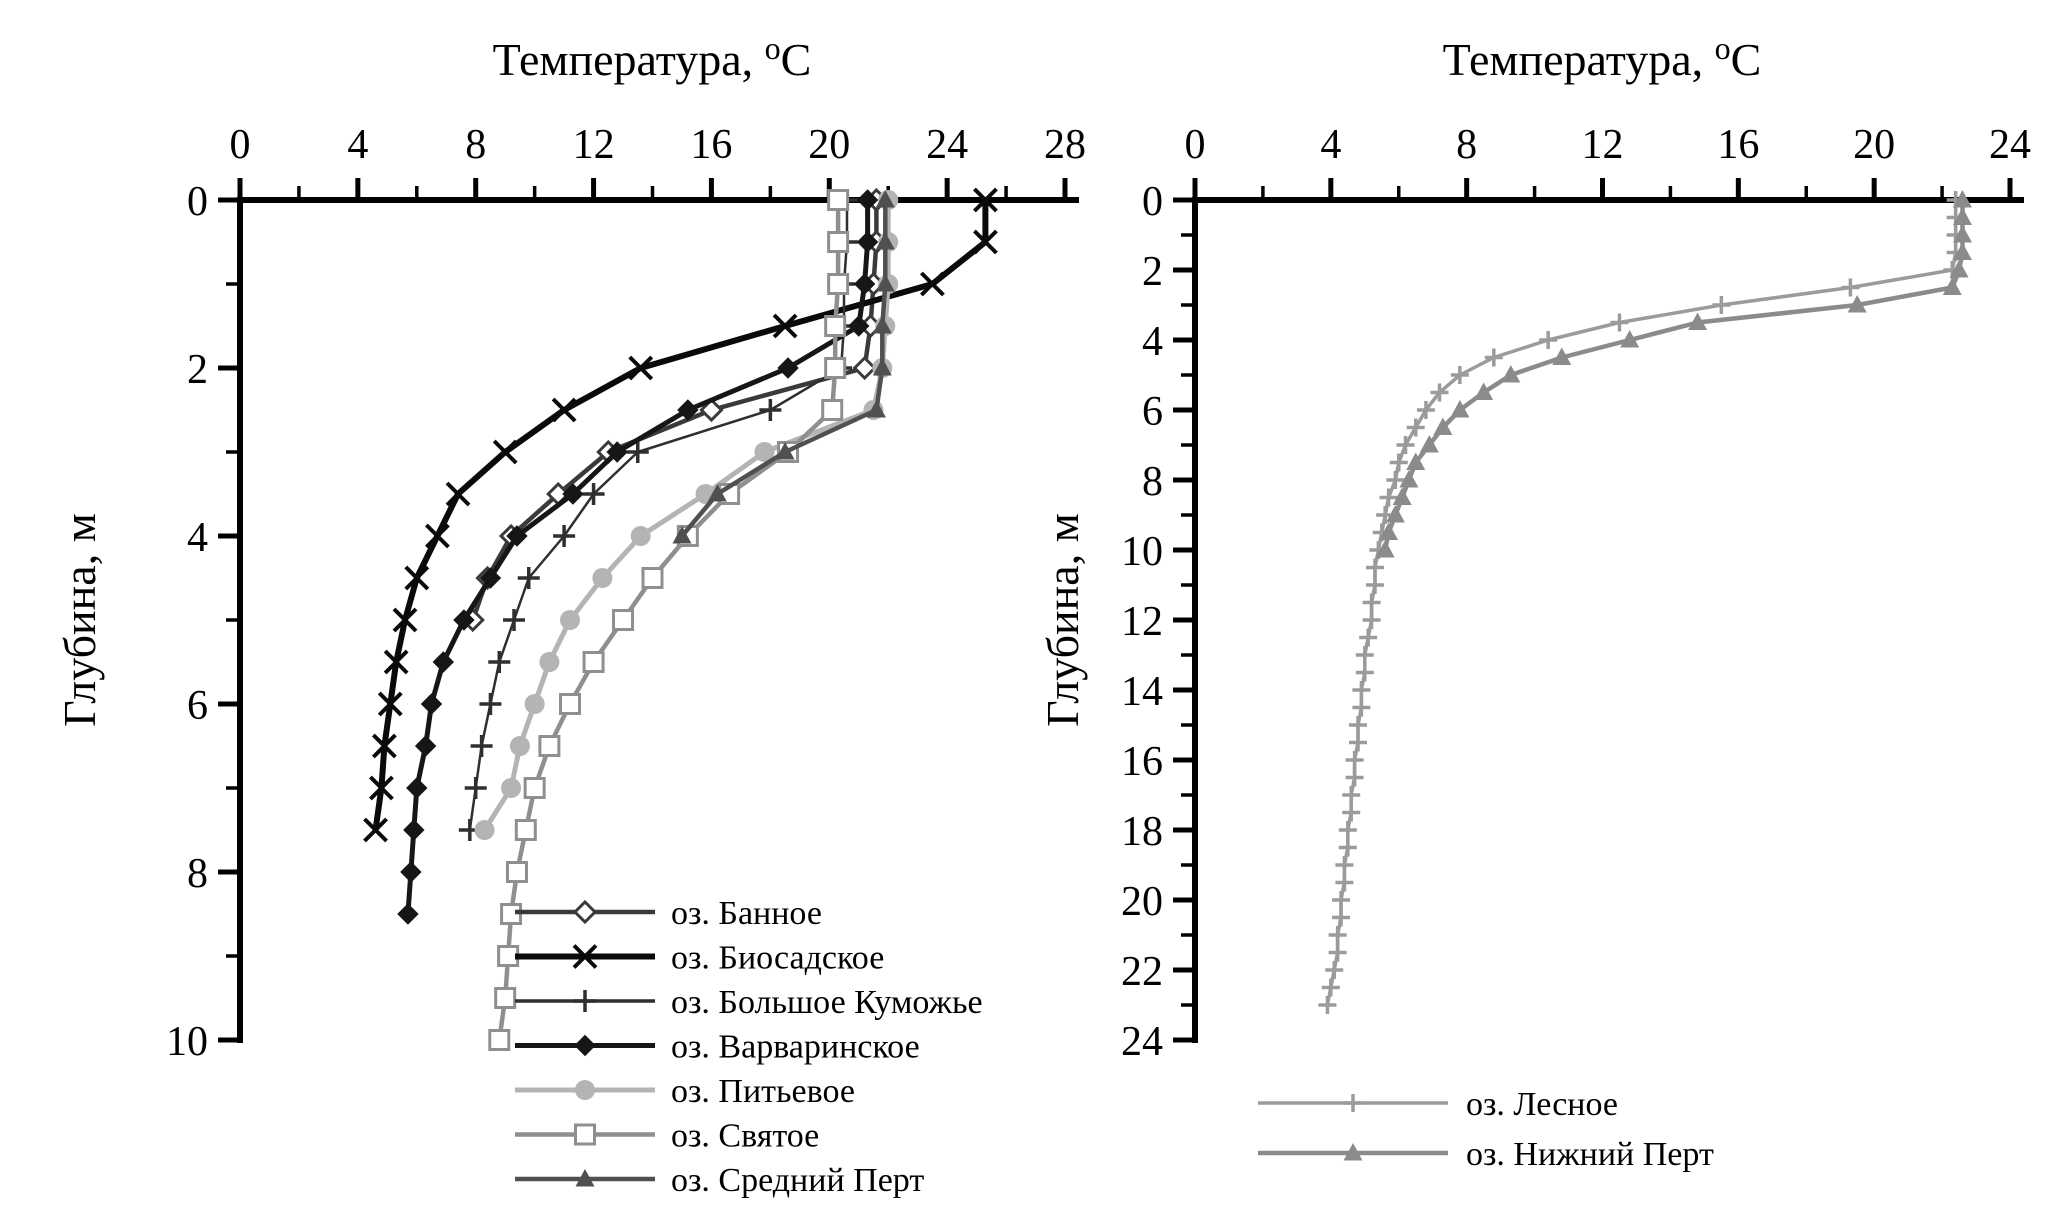 The image size is (2067, 1217). Describe the element at coordinates (1542, 1104) in the screenshot. I see `legend-label: оз. Лесное` at that location.